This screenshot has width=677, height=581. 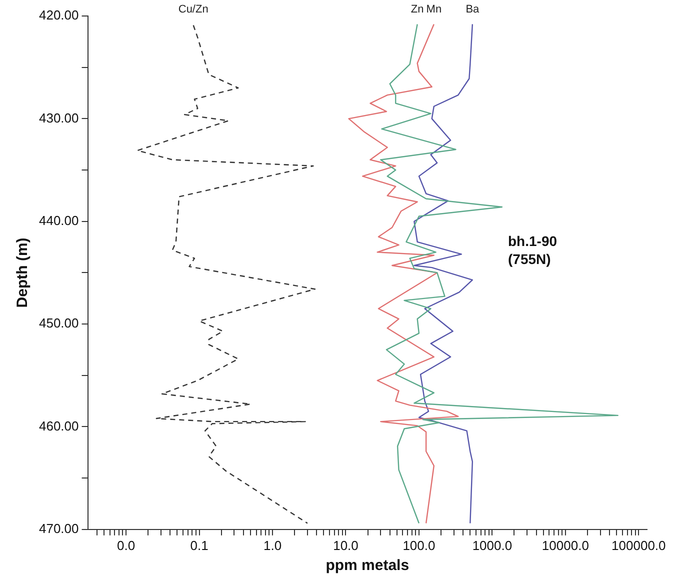 I want to click on y-tick-label: 460.00, so click(x=58, y=426).